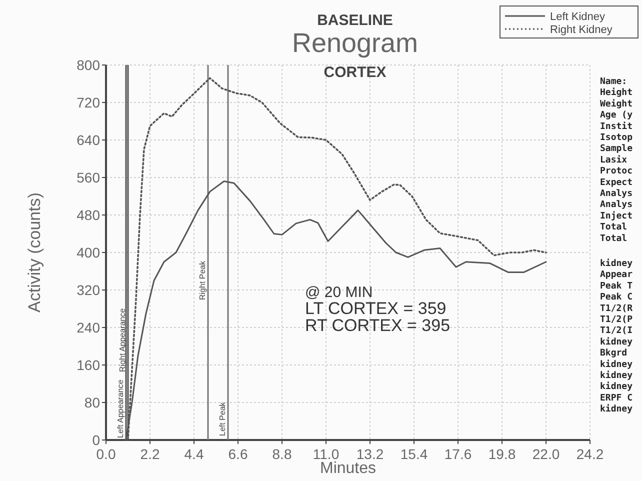 This screenshot has height=481, width=642. I want to click on ref-line-label: Right Appearance, so click(122, 340).